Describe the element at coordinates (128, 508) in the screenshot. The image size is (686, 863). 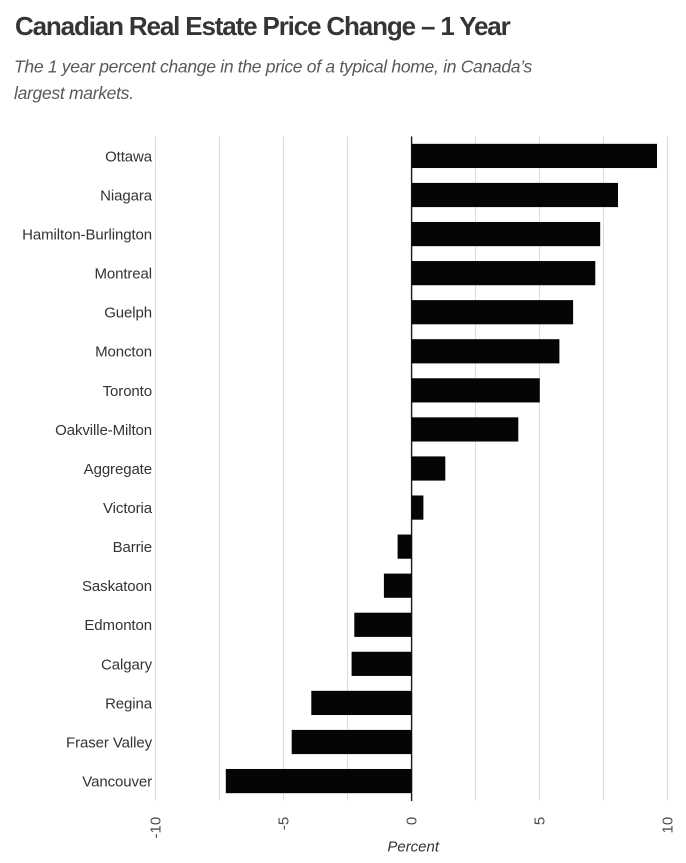
I see `svg-text: Victoria` at that location.